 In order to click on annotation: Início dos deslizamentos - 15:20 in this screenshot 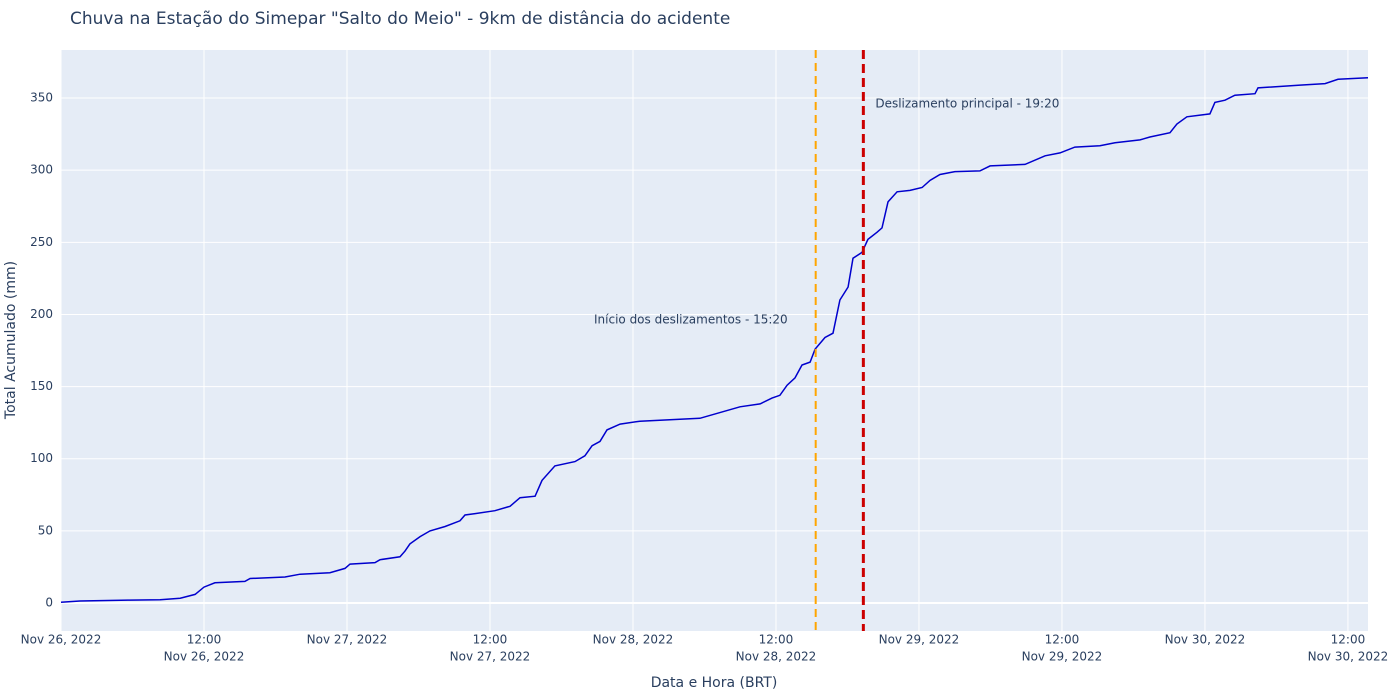, I will do `click(691, 320)`.